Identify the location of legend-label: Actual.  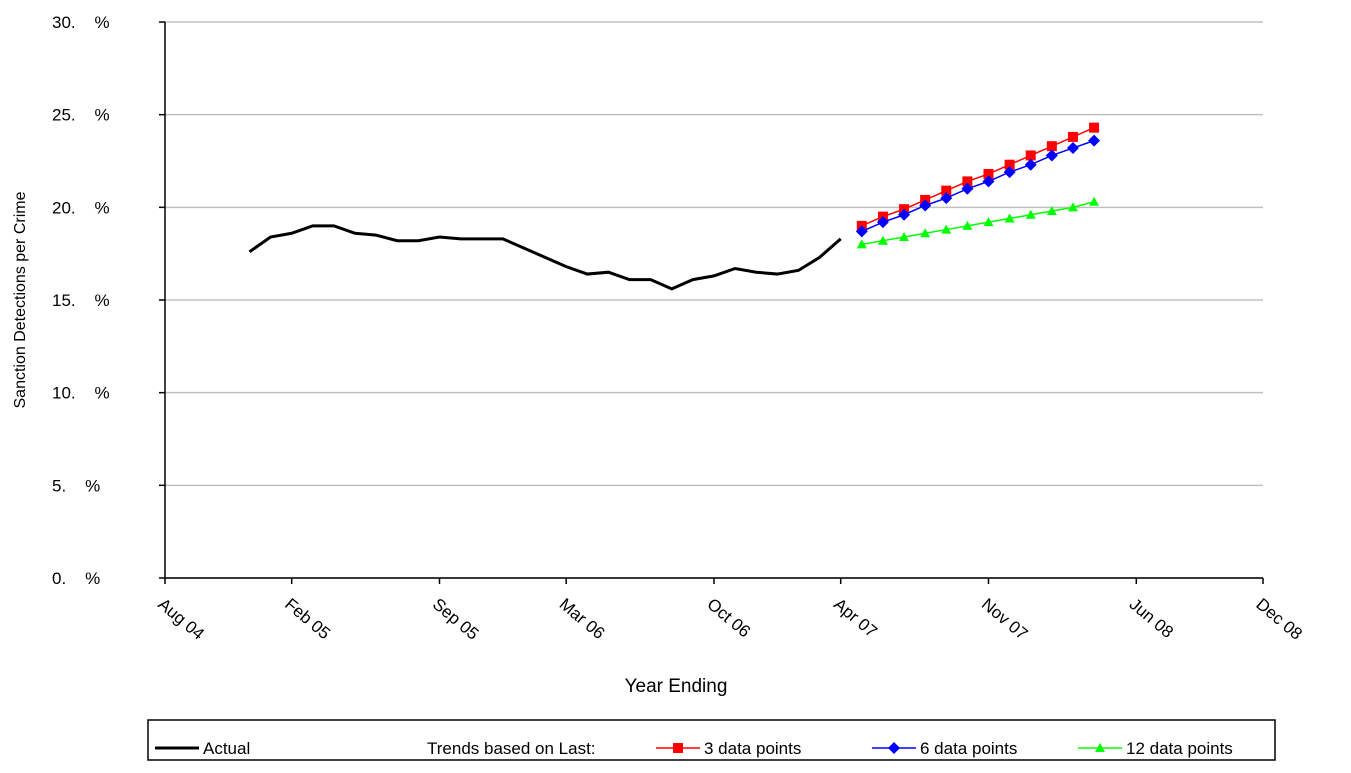
(226, 748).